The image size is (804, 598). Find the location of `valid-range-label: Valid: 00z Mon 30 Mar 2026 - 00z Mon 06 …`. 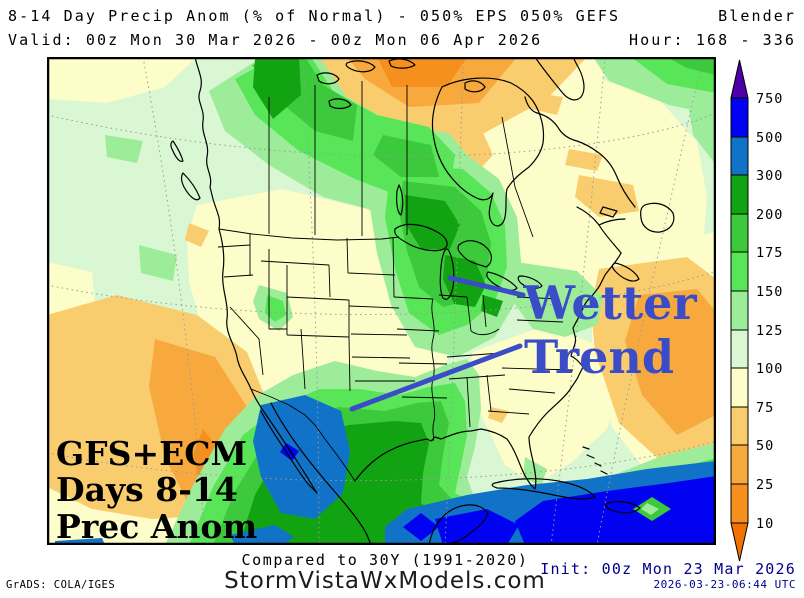

valid-range-label: Valid: 00z Mon 30 Mar 2026 - 00z Mon 06 … is located at coordinates (275, 40).